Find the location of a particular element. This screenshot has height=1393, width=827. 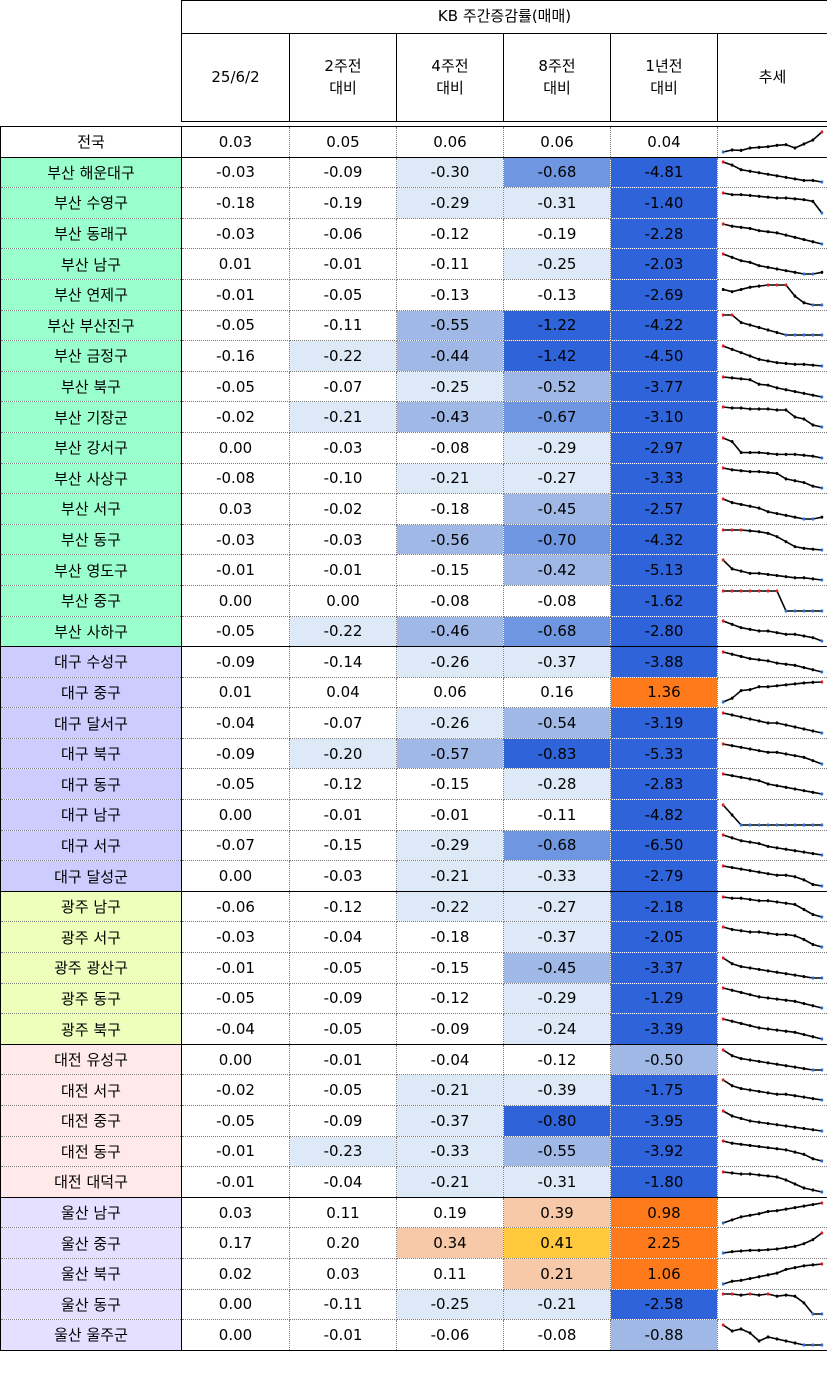

value-cell-1y: -2.58 is located at coordinates (664, 1305).